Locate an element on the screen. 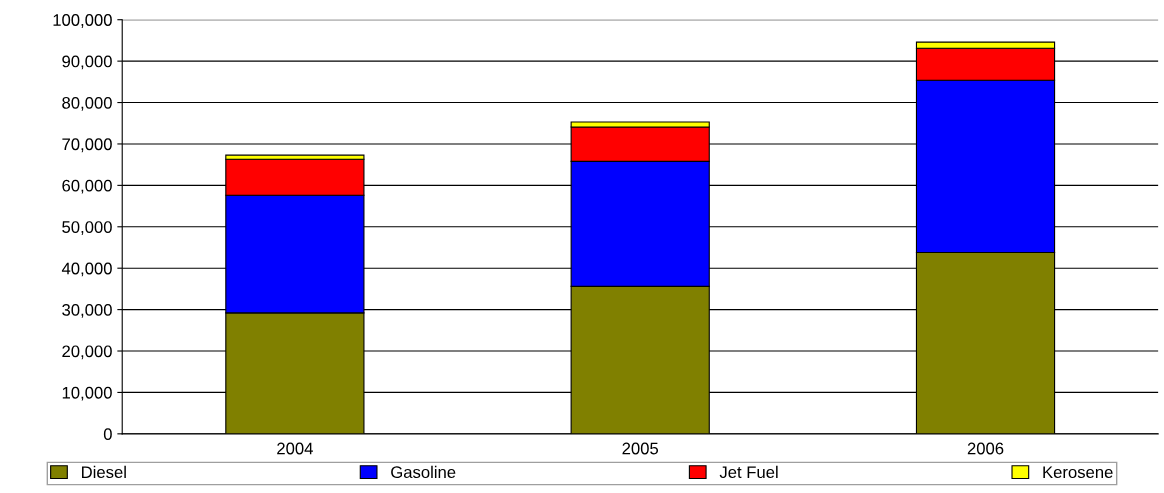 This screenshot has width=1164, height=493. y-tick-label: 80,000 is located at coordinates (87, 103).